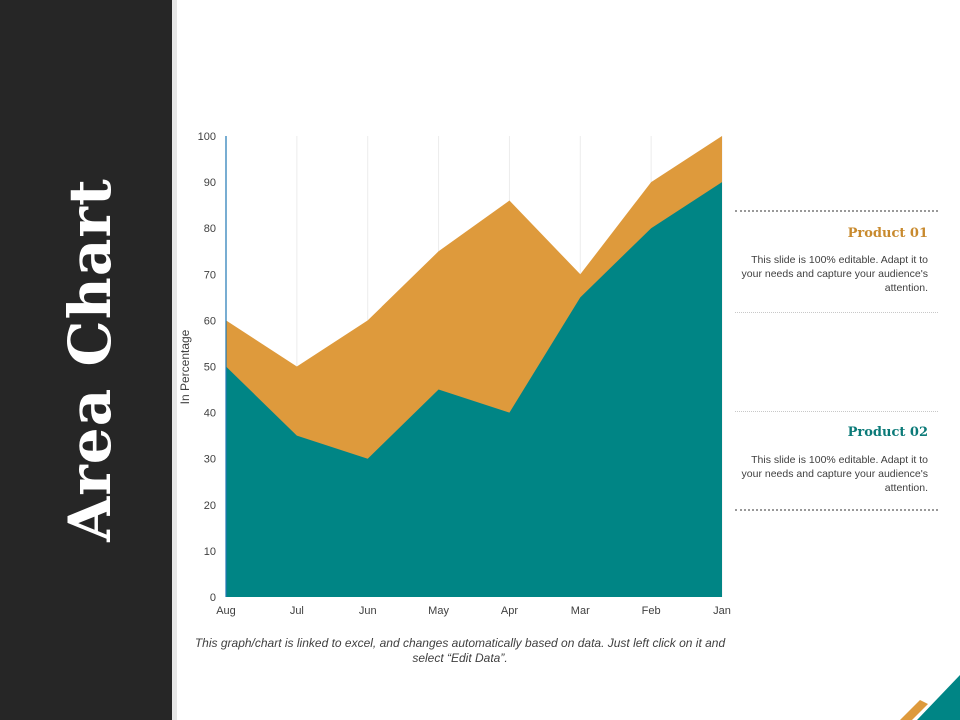  Describe the element at coordinates (438, 611) in the screenshot. I see `x-tick-label-may: May` at that location.